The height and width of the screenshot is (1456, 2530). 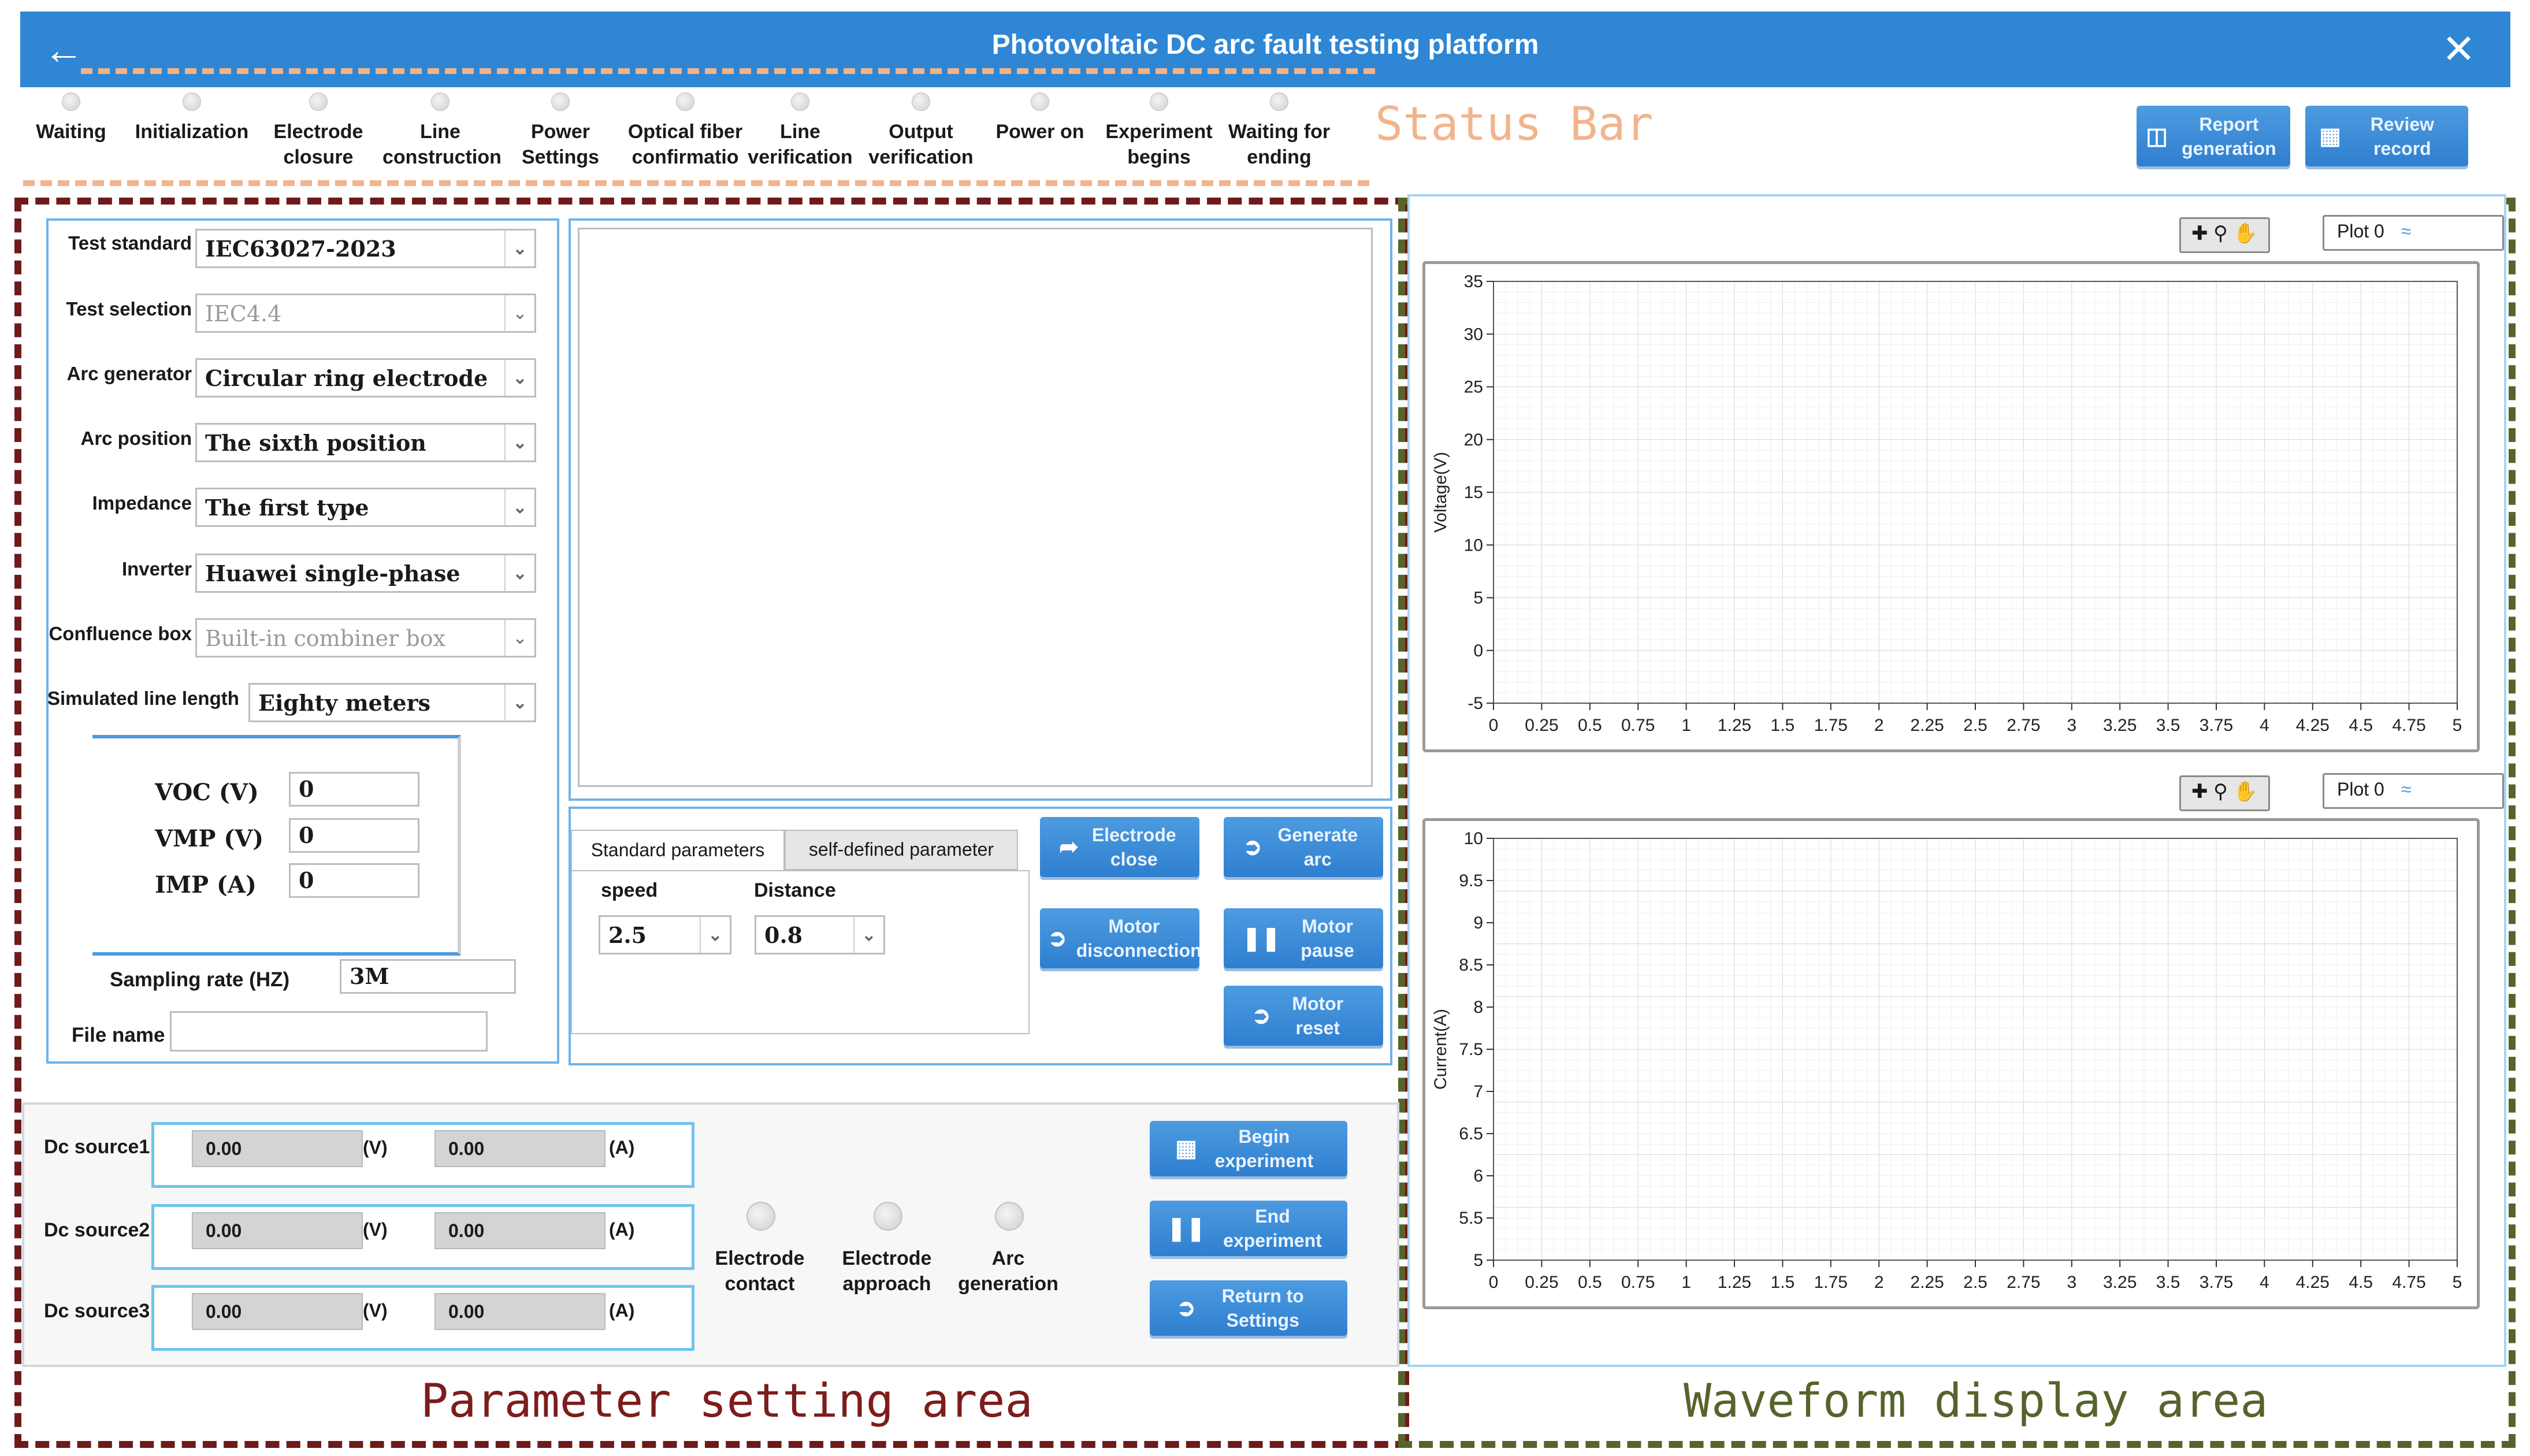 I want to click on x-tick-label: 1.25, so click(x=1734, y=1282).